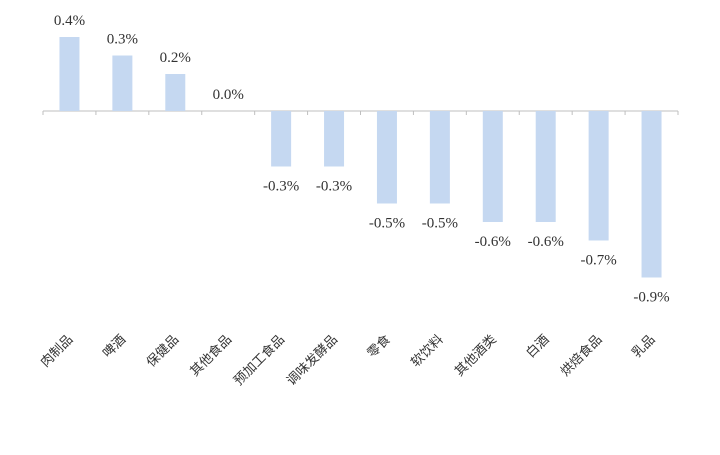 The image size is (720, 455). I want to click on category-label: 预加工食品, so click(259, 360).